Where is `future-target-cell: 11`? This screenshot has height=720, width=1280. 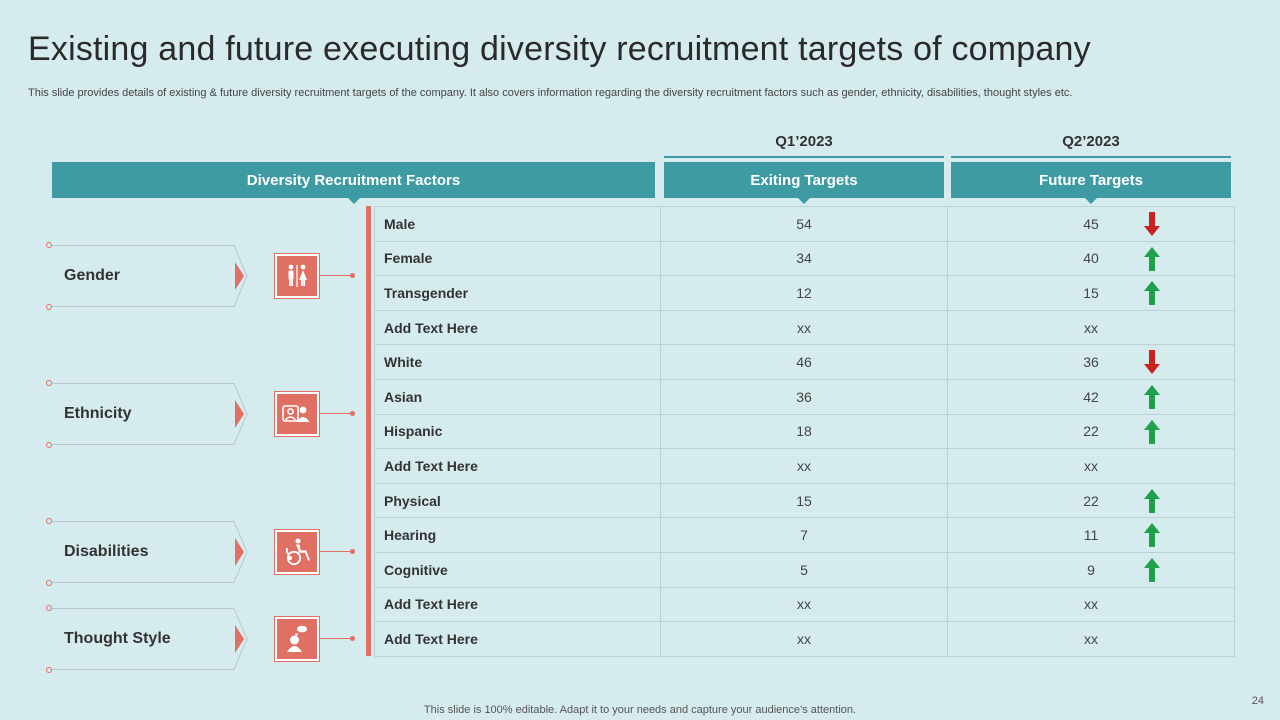 future-target-cell: 11 is located at coordinates (1091, 535).